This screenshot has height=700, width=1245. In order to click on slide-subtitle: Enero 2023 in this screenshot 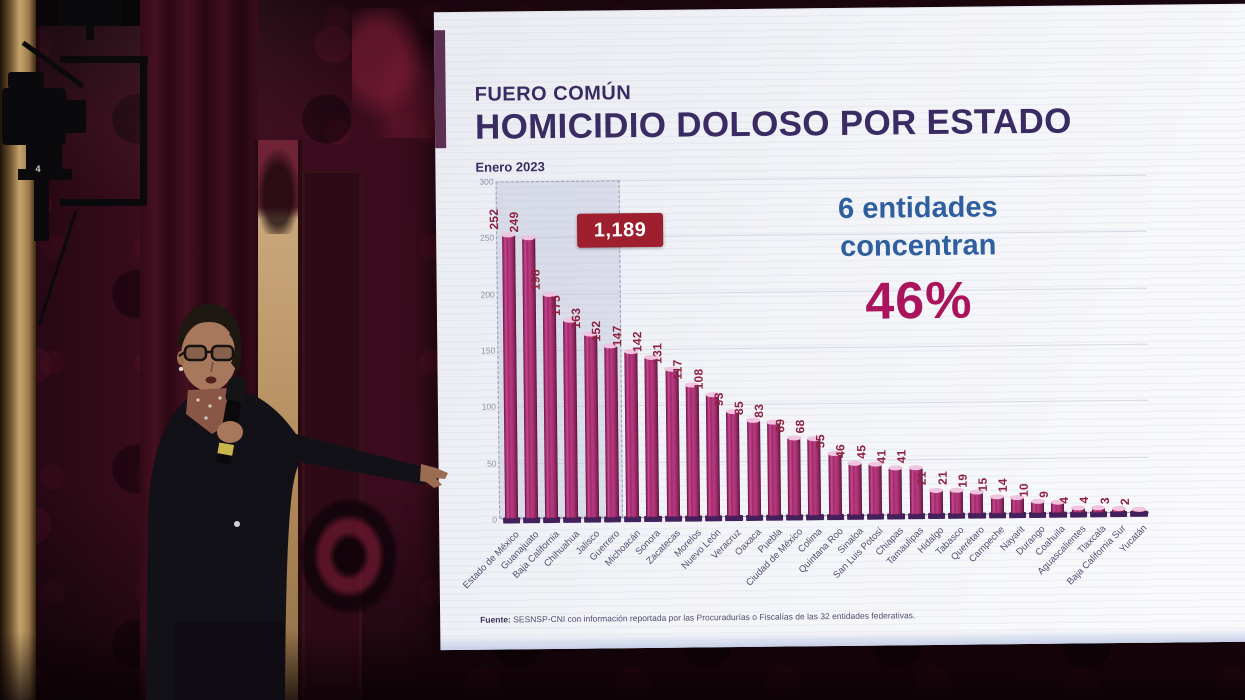, I will do `click(510, 167)`.